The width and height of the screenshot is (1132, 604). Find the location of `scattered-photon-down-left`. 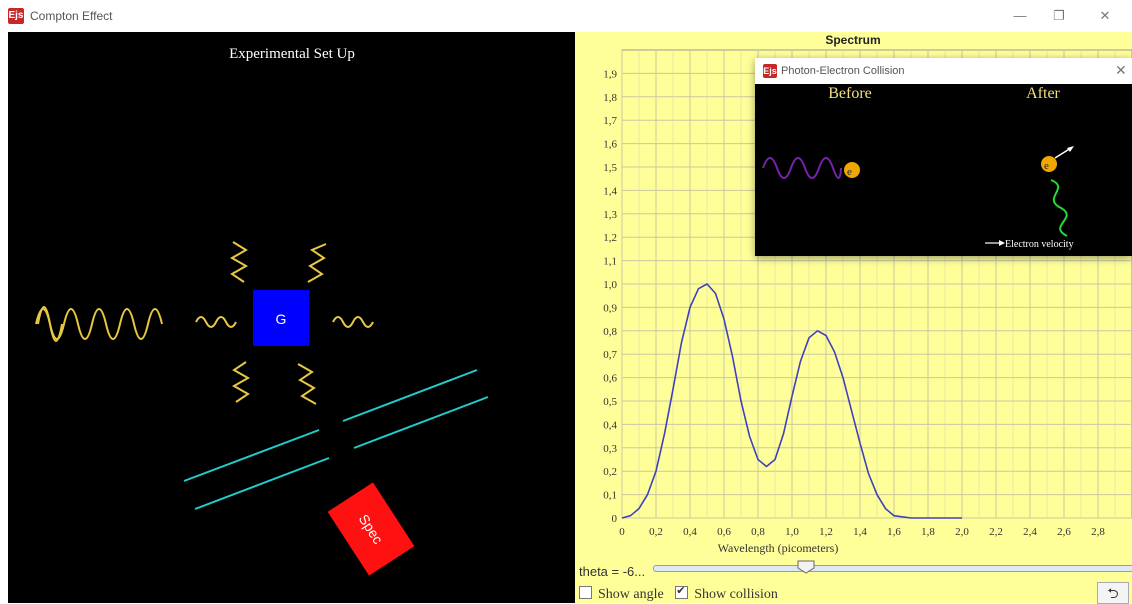

scattered-photon-down-left is located at coordinates (241, 382).